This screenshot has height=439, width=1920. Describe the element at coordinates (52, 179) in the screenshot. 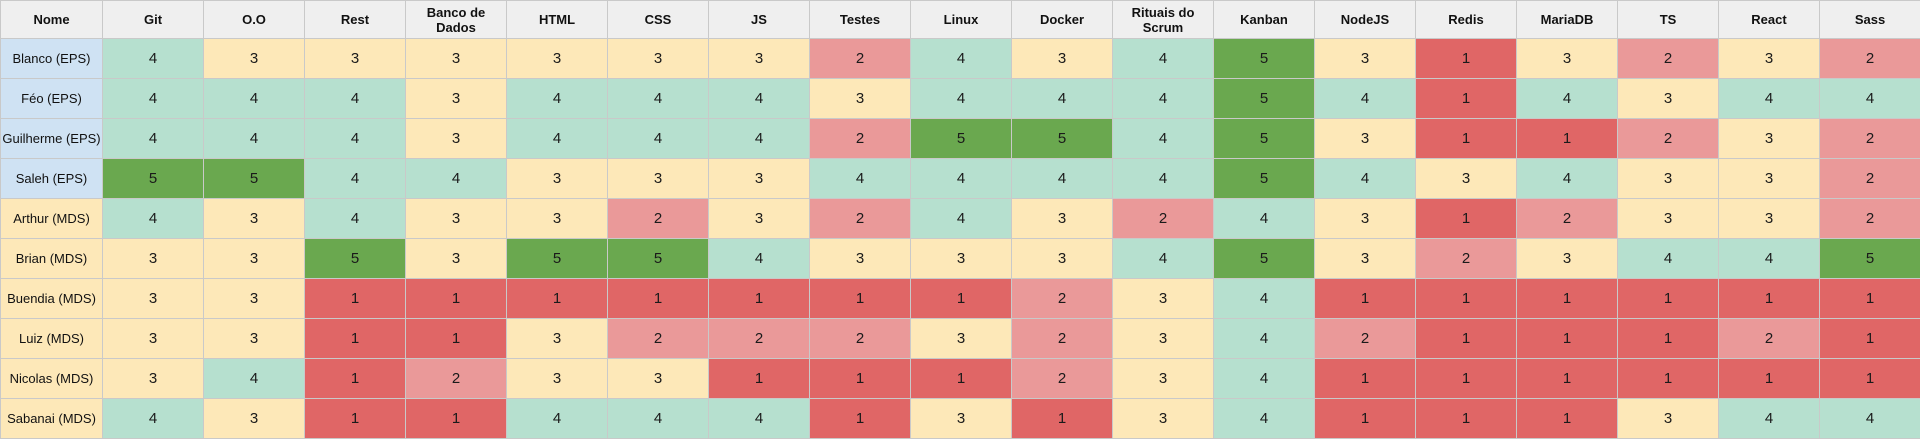

I see `member-name-cell: Saleh (EPS)` at that location.